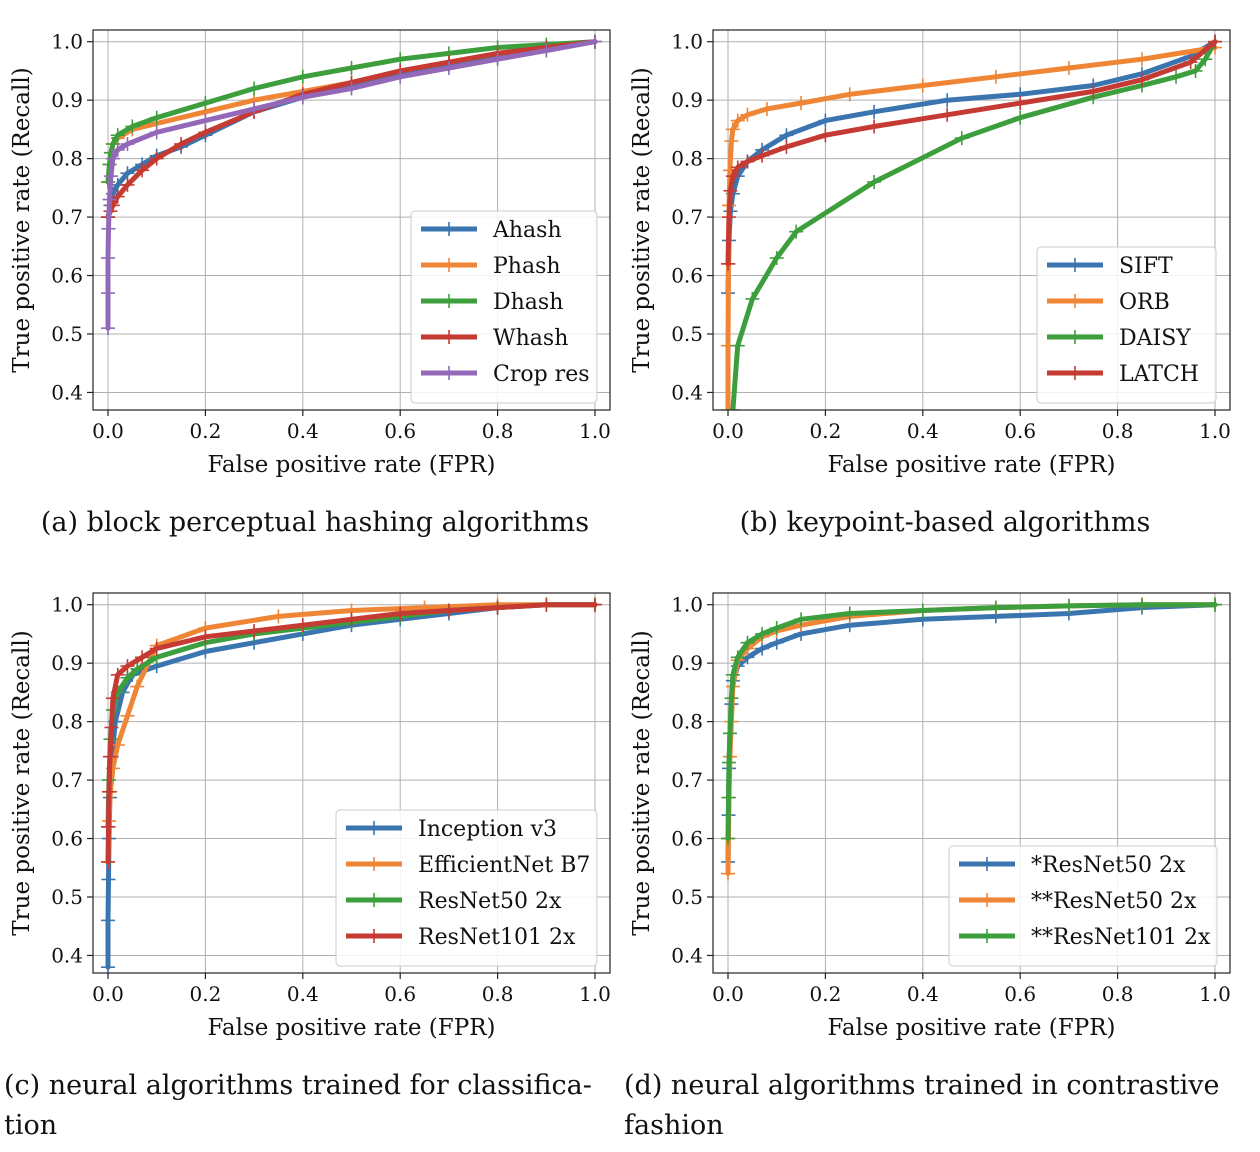 Image resolution: width=1260 pixels, height=1152 pixels. Describe the element at coordinates (541, 374) in the screenshot. I see `legend-label: Crop res` at that location.